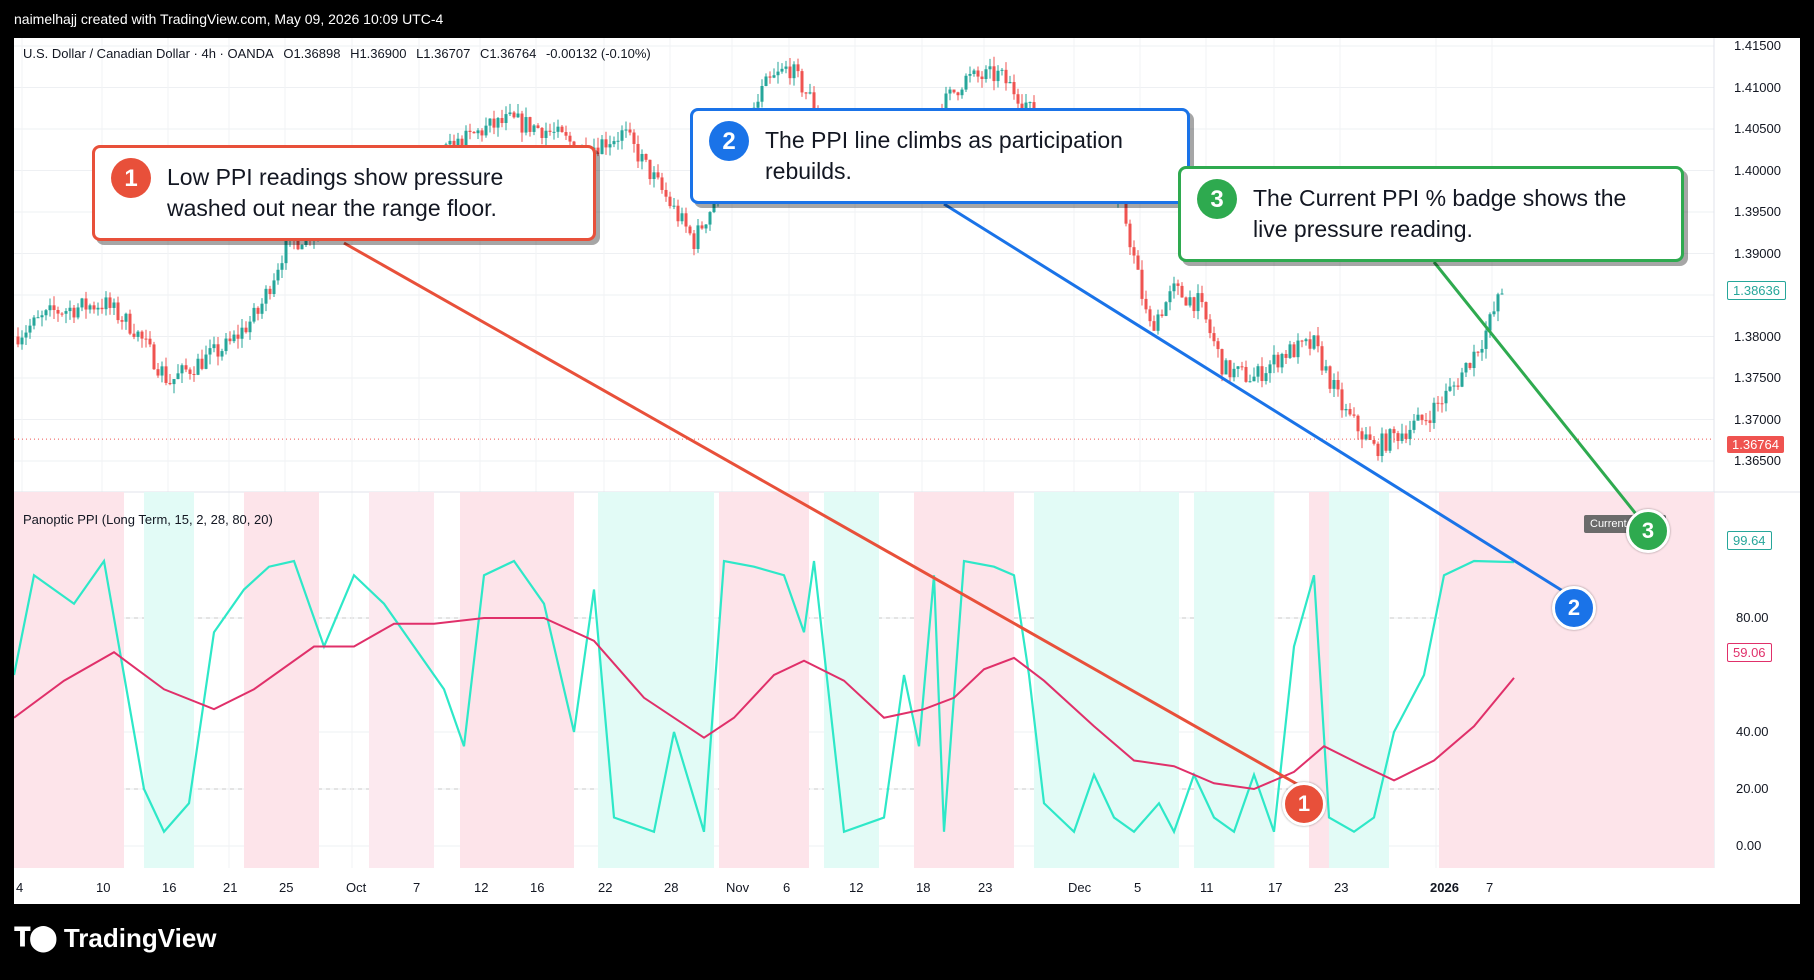 The image size is (1814, 980). I want to click on price-axis-label: 1.39500, so click(1757, 211).